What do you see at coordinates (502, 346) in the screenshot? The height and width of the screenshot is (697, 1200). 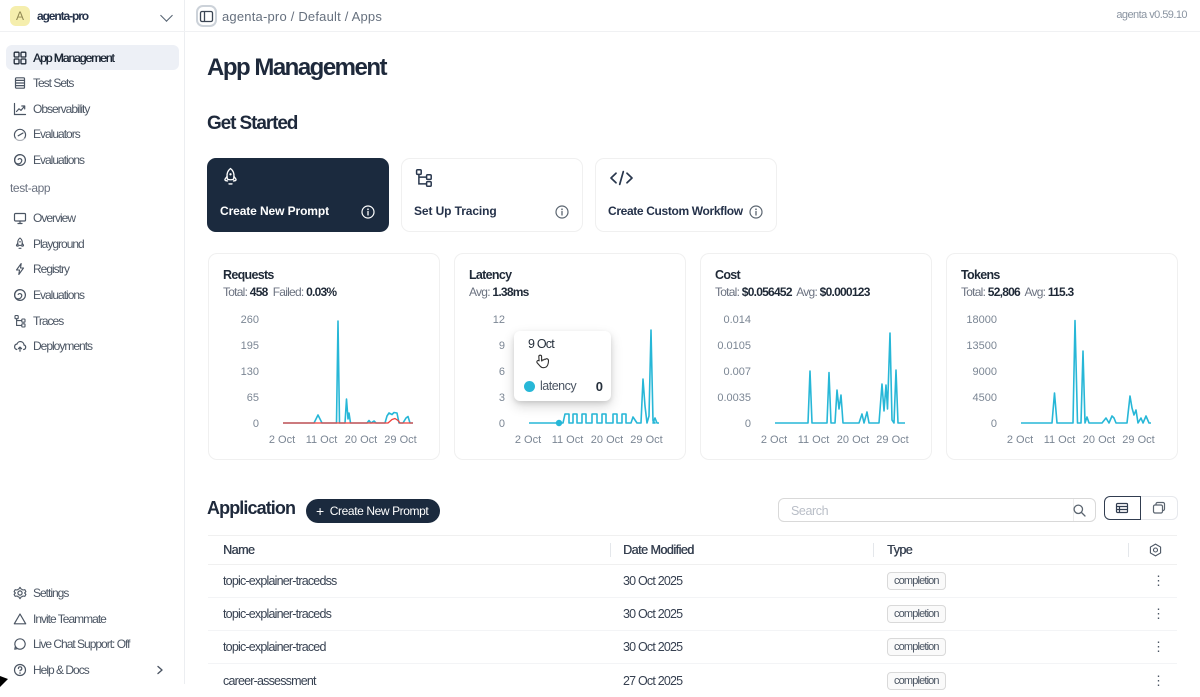 I see `svg-text: 9` at bounding box center [502, 346].